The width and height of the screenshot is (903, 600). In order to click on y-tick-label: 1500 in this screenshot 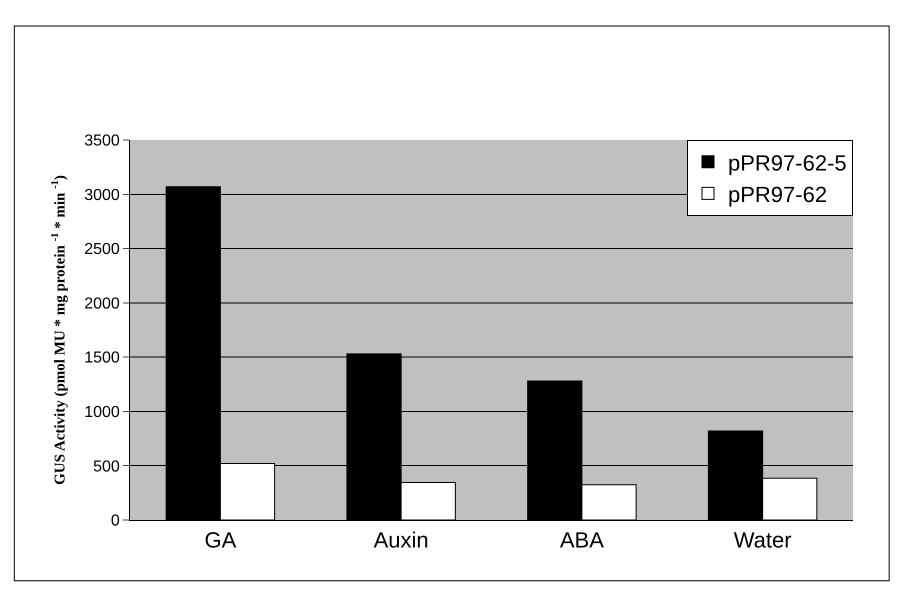, I will do `click(102, 358)`.